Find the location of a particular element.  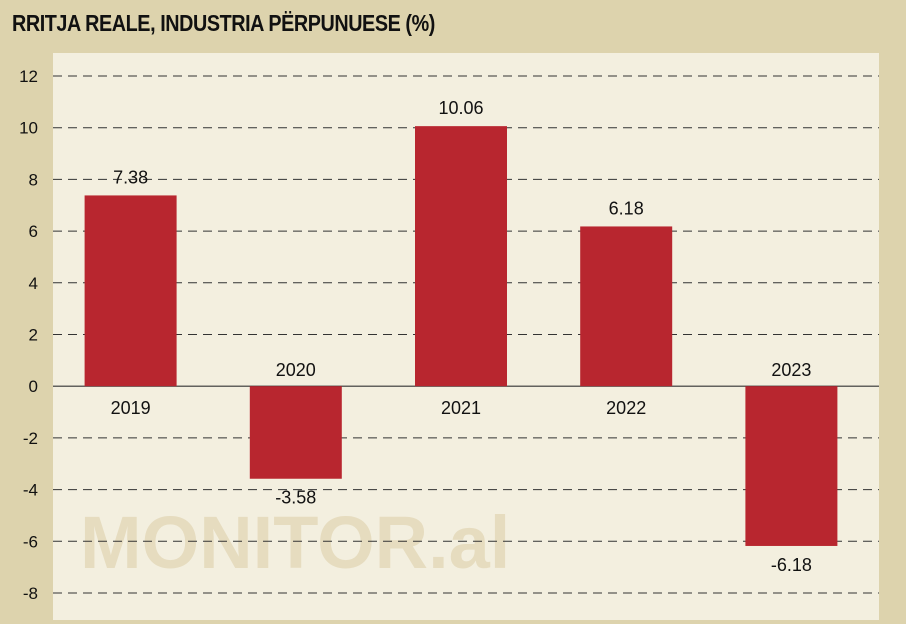

y-tick-label: 10 is located at coordinates (28, 128).